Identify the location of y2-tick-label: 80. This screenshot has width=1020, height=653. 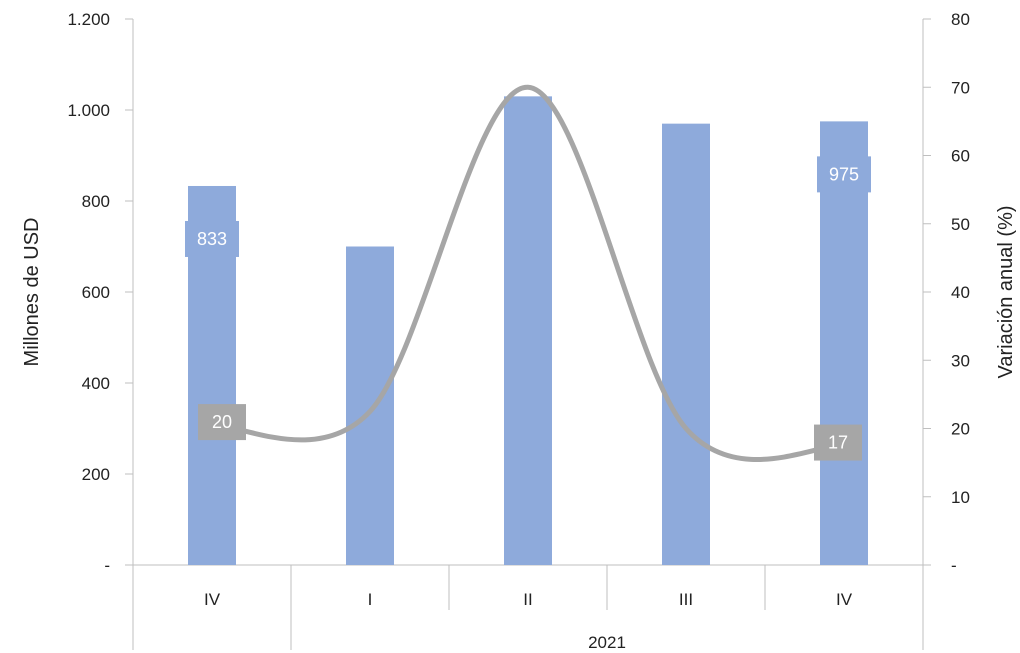
(960, 19).